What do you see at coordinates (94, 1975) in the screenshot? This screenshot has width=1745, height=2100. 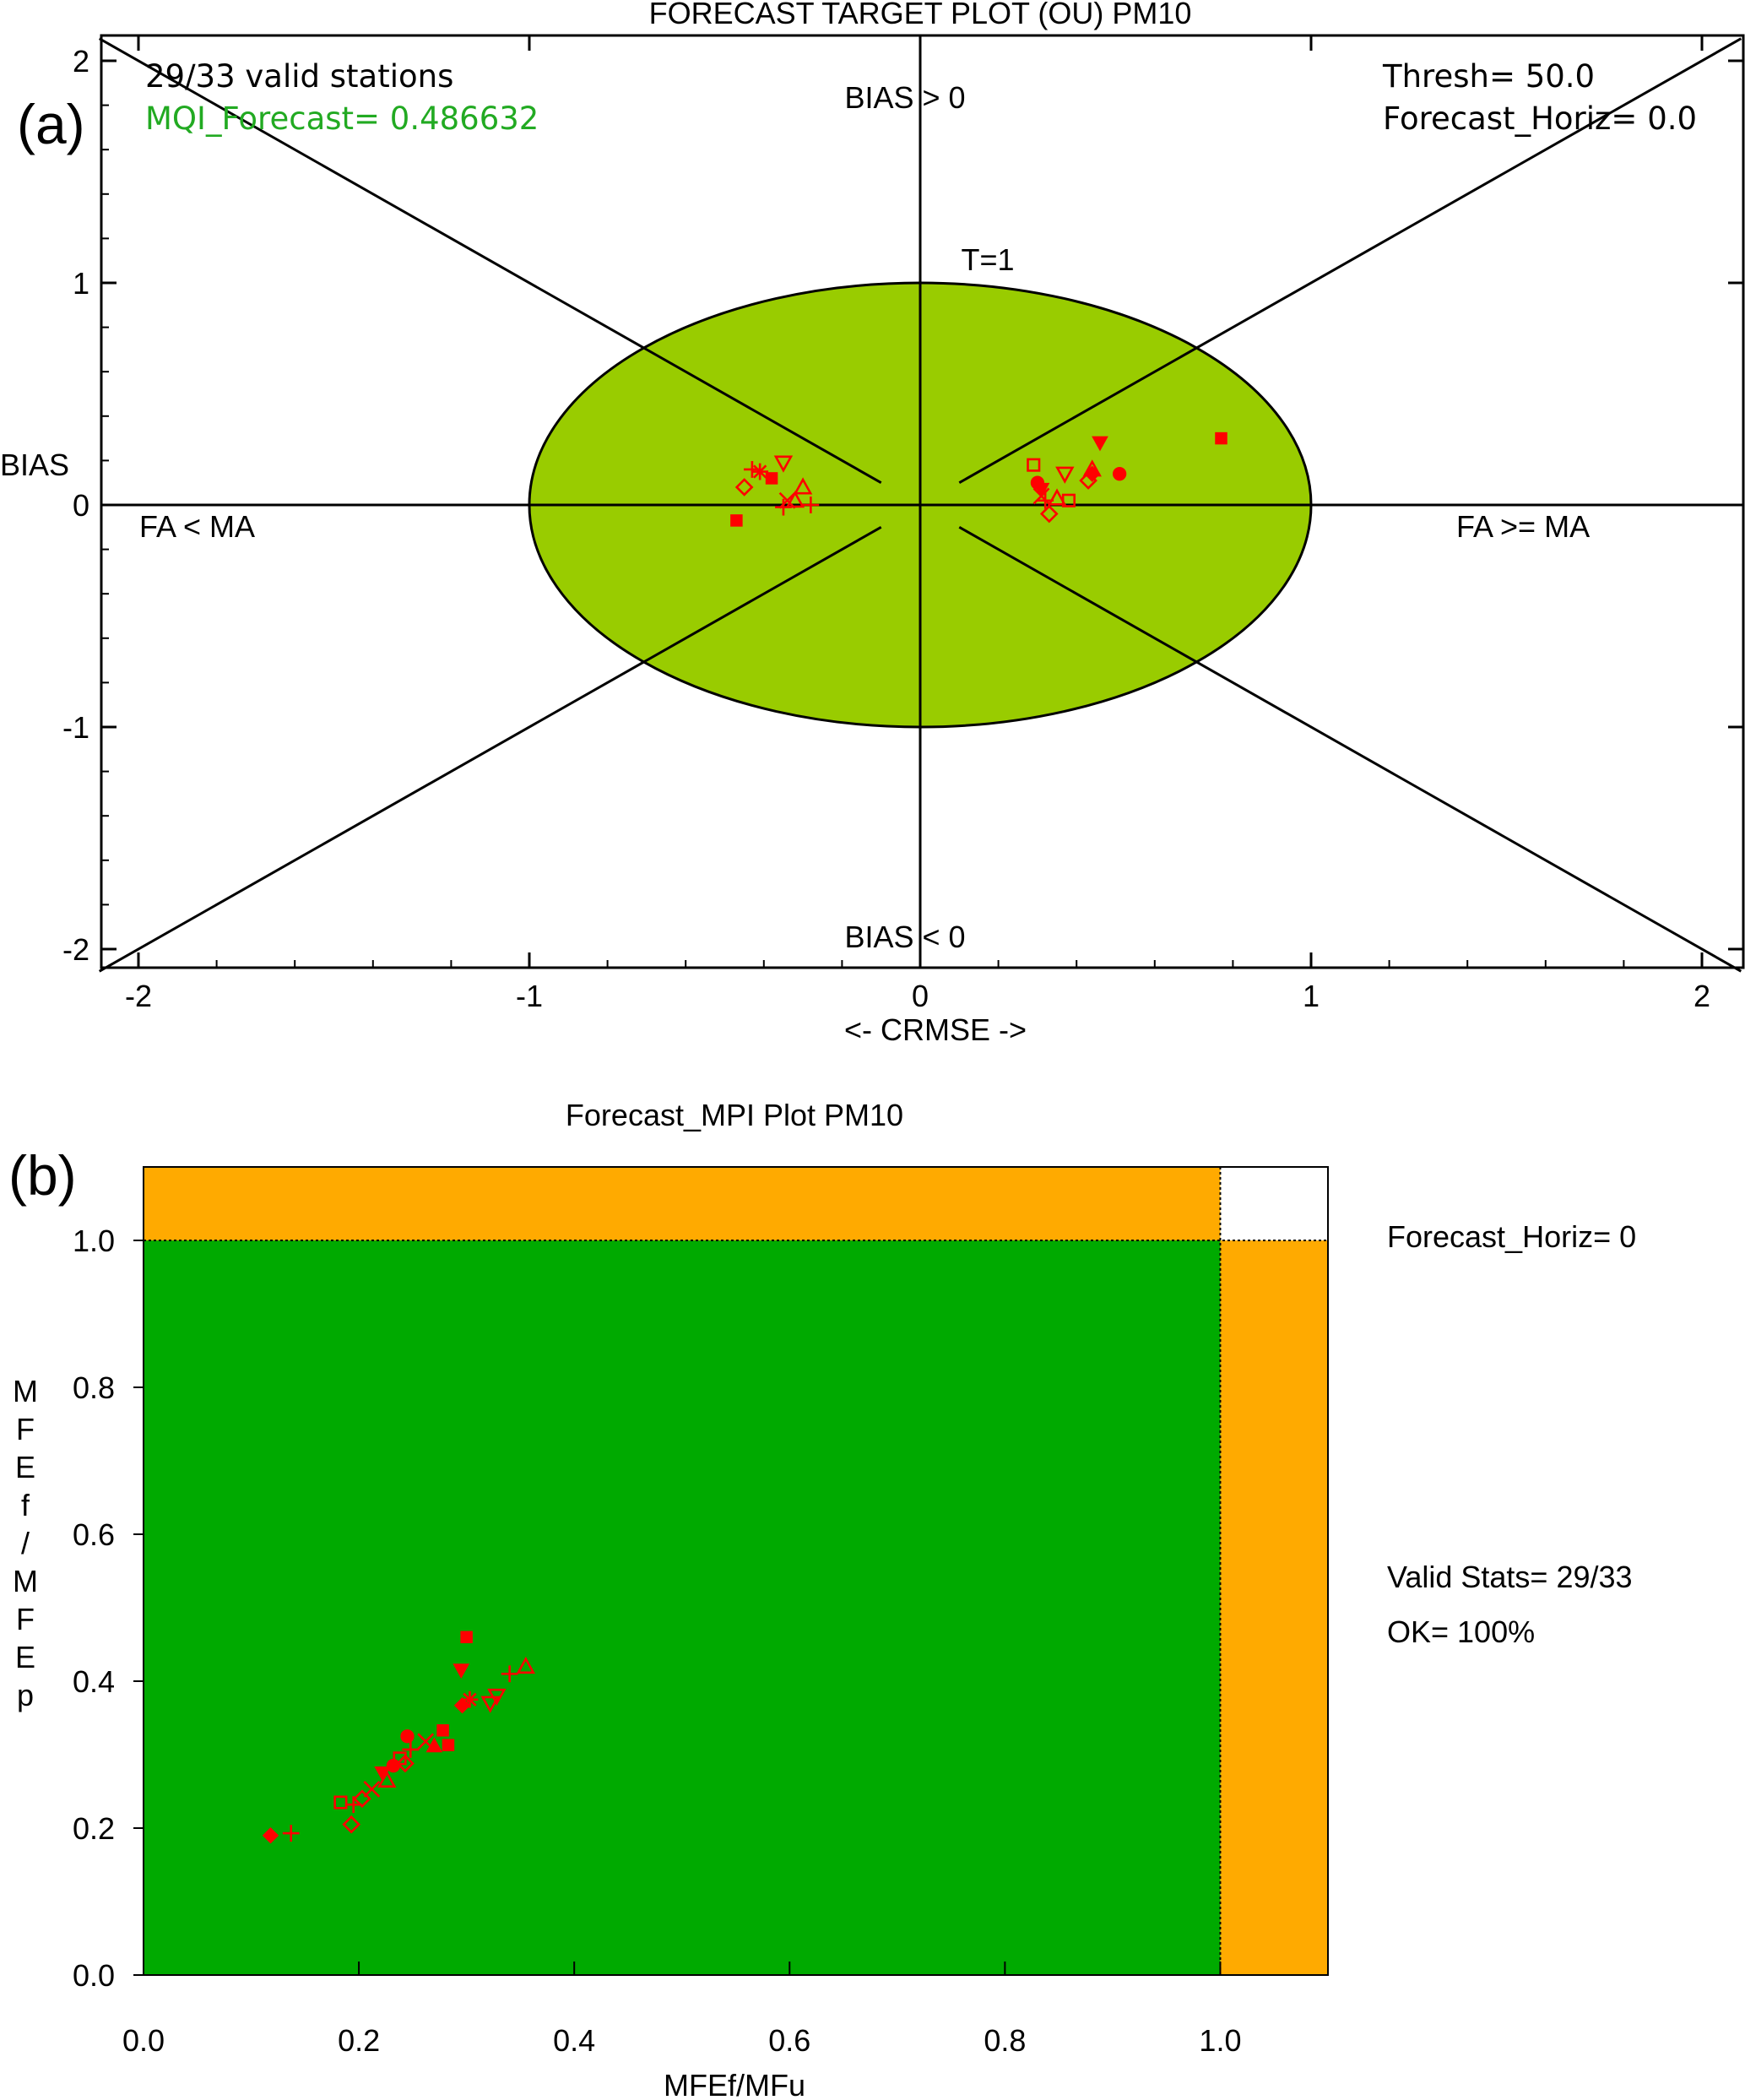 I see `mpi-ytick-label: 0.0` at bounding box center [94, 1975].